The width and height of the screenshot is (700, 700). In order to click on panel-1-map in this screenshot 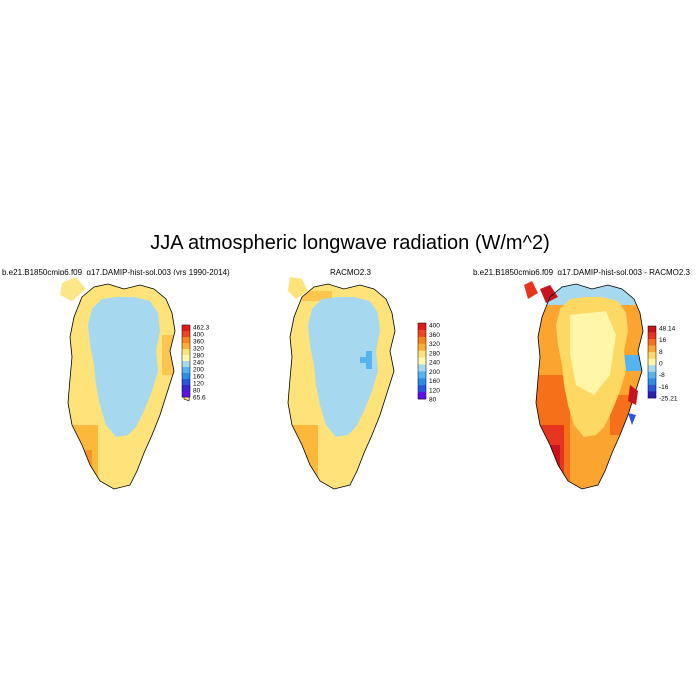, I will do `click(117, 385)`.